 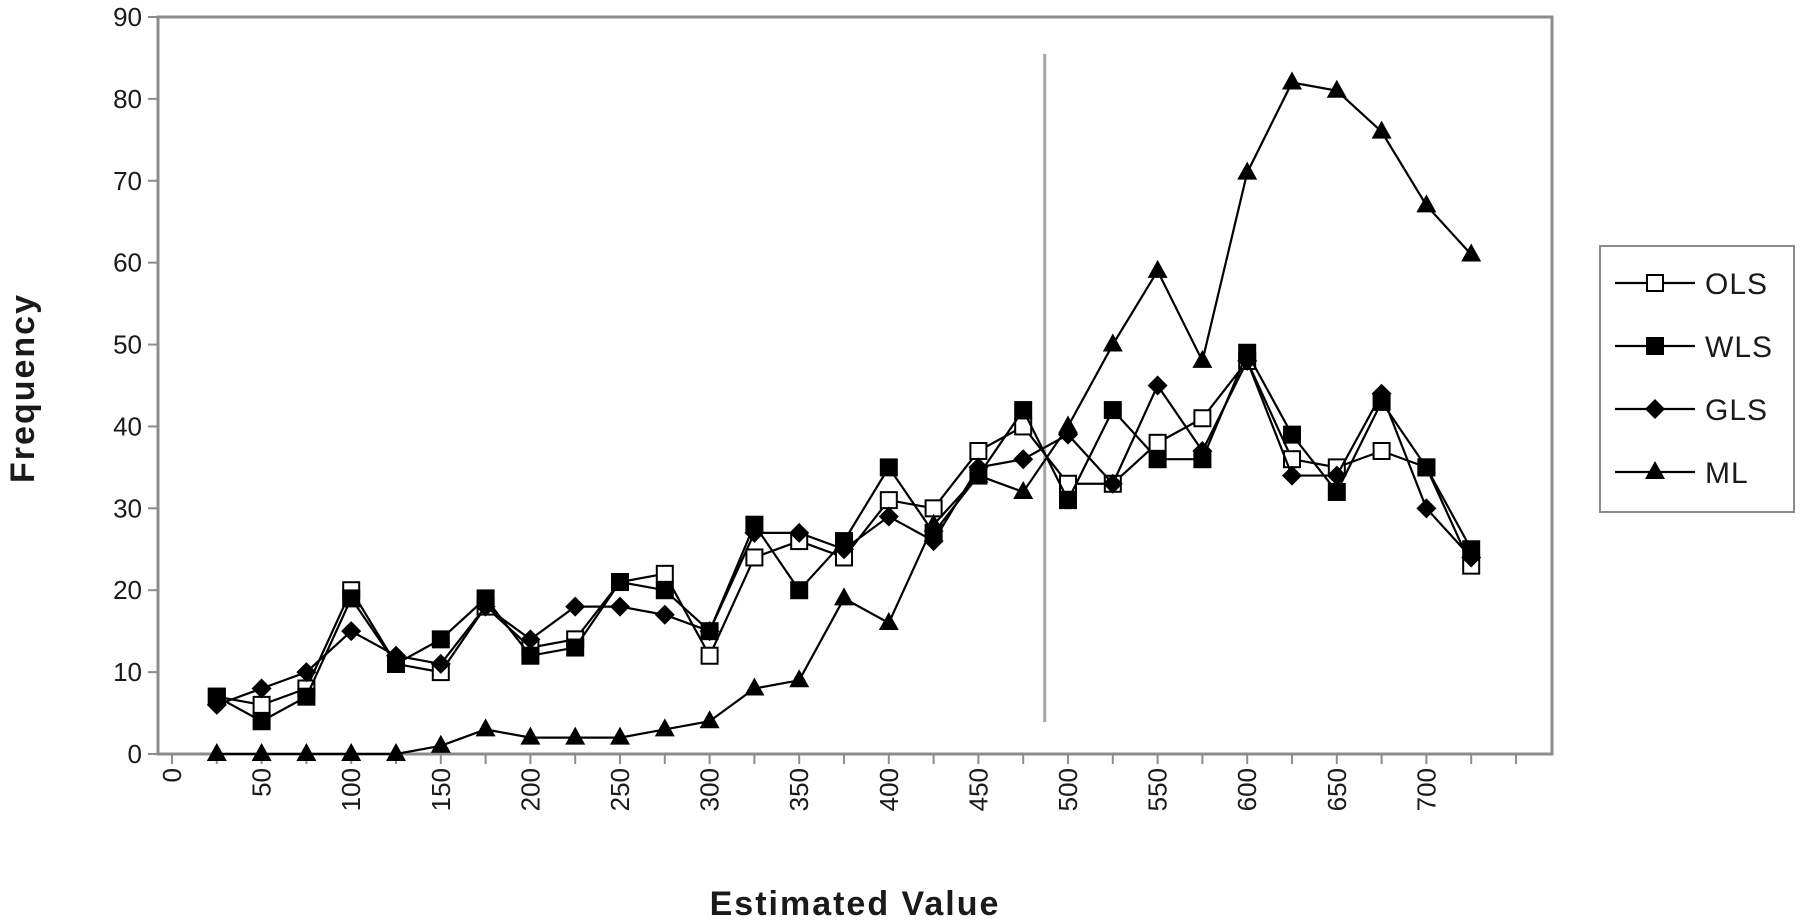 What do you see at coordinates (1655, 346) in the screenshot?
I see `legend-marker-wls` at bounding box center [1655, 346].